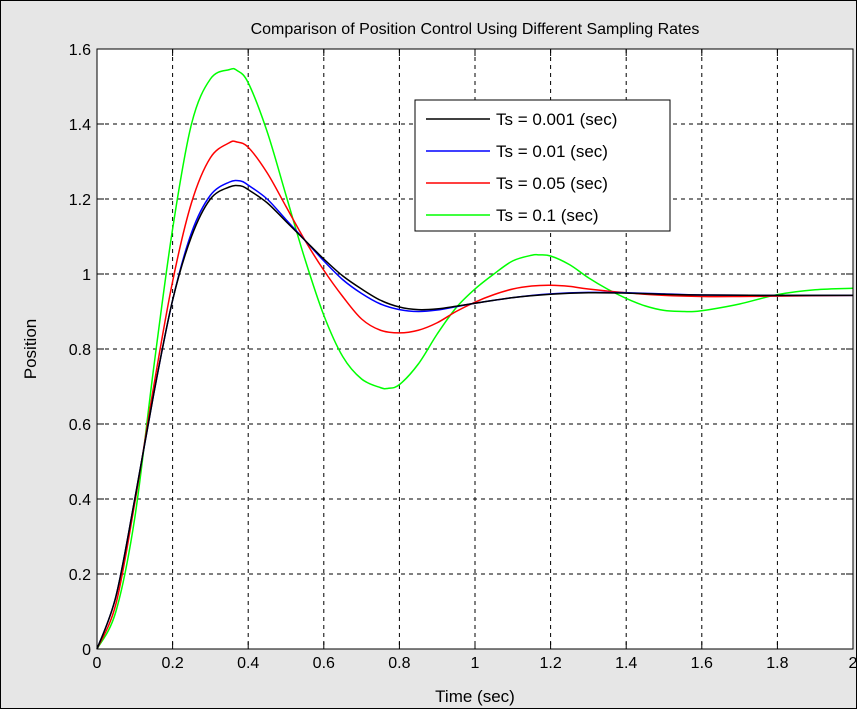 Image resolution: width=857 pixels, height=709 pixels. Describe the element at coordinates (547, 215) in the screenshot. I see `legend-label-4: Ts = 0.1 (sec)` at that location.